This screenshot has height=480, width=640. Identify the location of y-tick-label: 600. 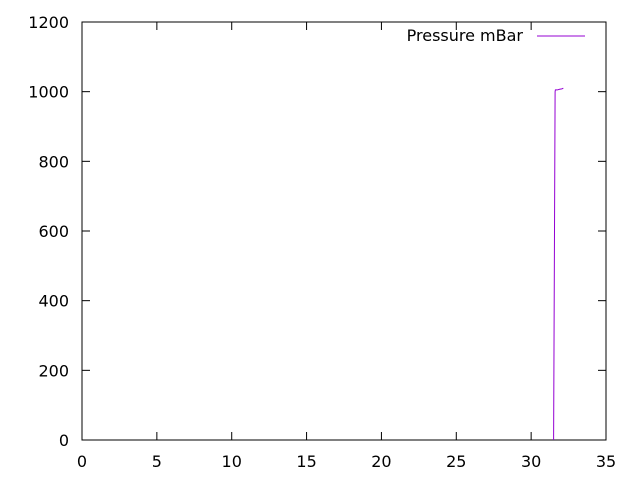
(53, 231).